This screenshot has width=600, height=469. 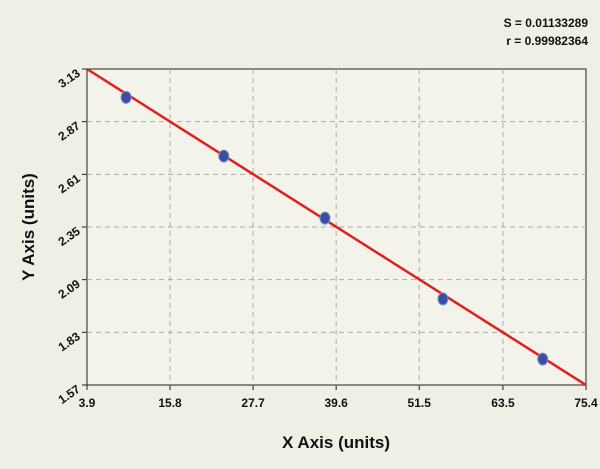 What do you see at coordinates (503, 403) in the screenshot?
I see `x-tick-label: 63.5` at bounding box center [503, 403].